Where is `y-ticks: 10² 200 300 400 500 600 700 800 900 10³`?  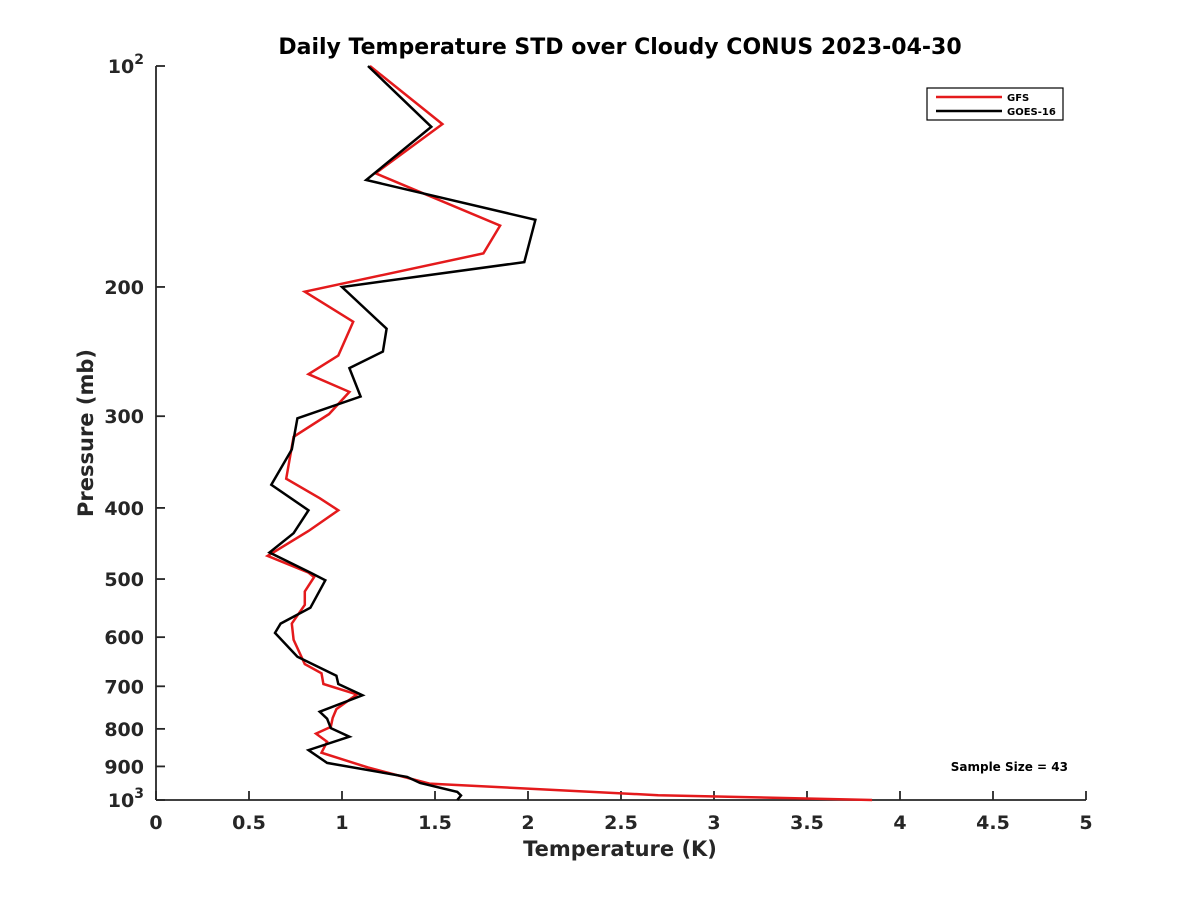
y-ticks: 10² 200 300 400 500 600 700 800 900 10³ is located at coordinates (134, 432).